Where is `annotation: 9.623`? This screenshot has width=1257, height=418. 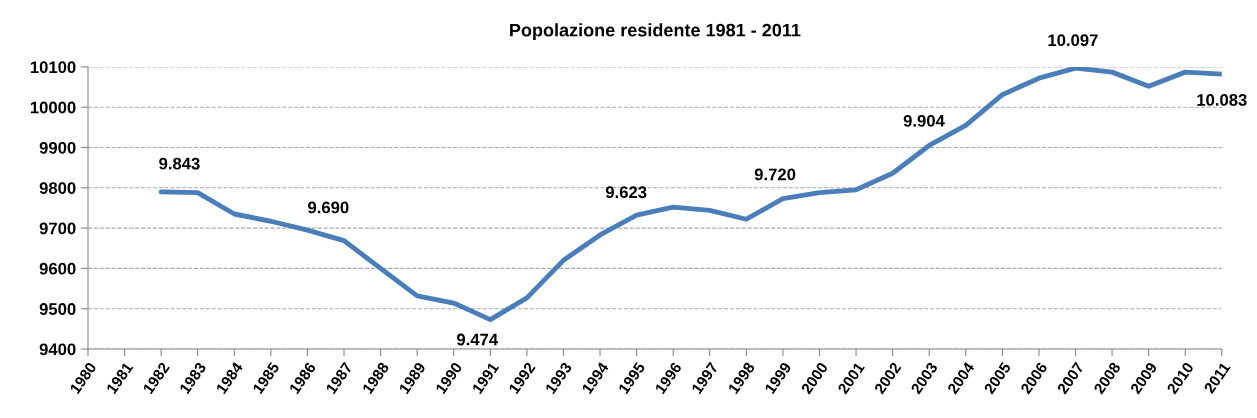
annotation: 9.623 is located at coordinates (626, 192).